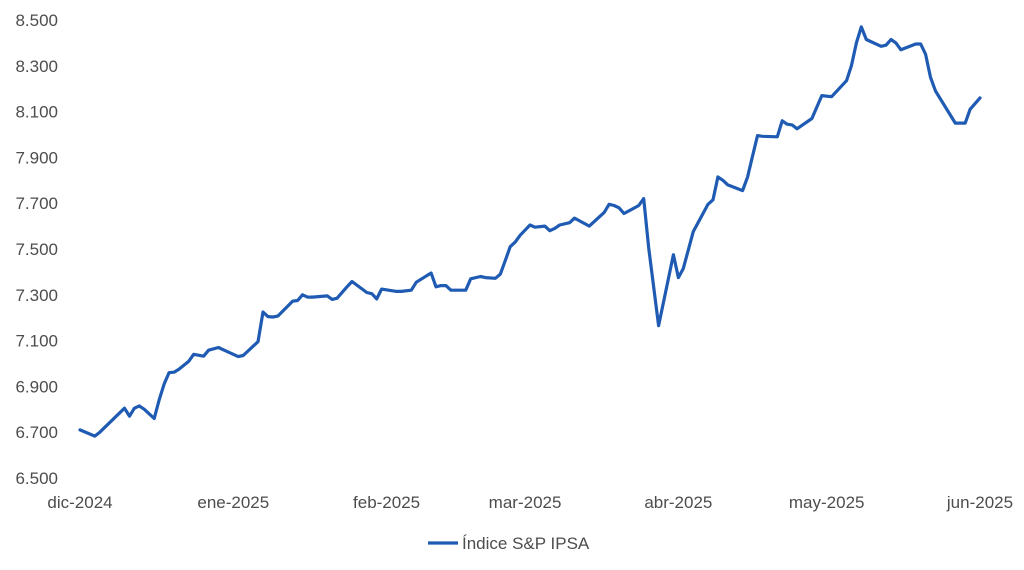  Describe the element at coordinates (36, 66) in the screenshot. I see `y-tick-label: 8.300` at that location.